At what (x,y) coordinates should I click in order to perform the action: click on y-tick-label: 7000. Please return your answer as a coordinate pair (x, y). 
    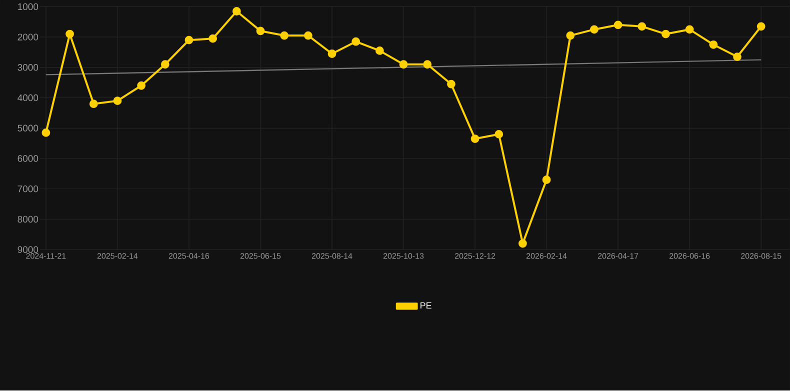
    Looking at the image, I should click on (28, 189).